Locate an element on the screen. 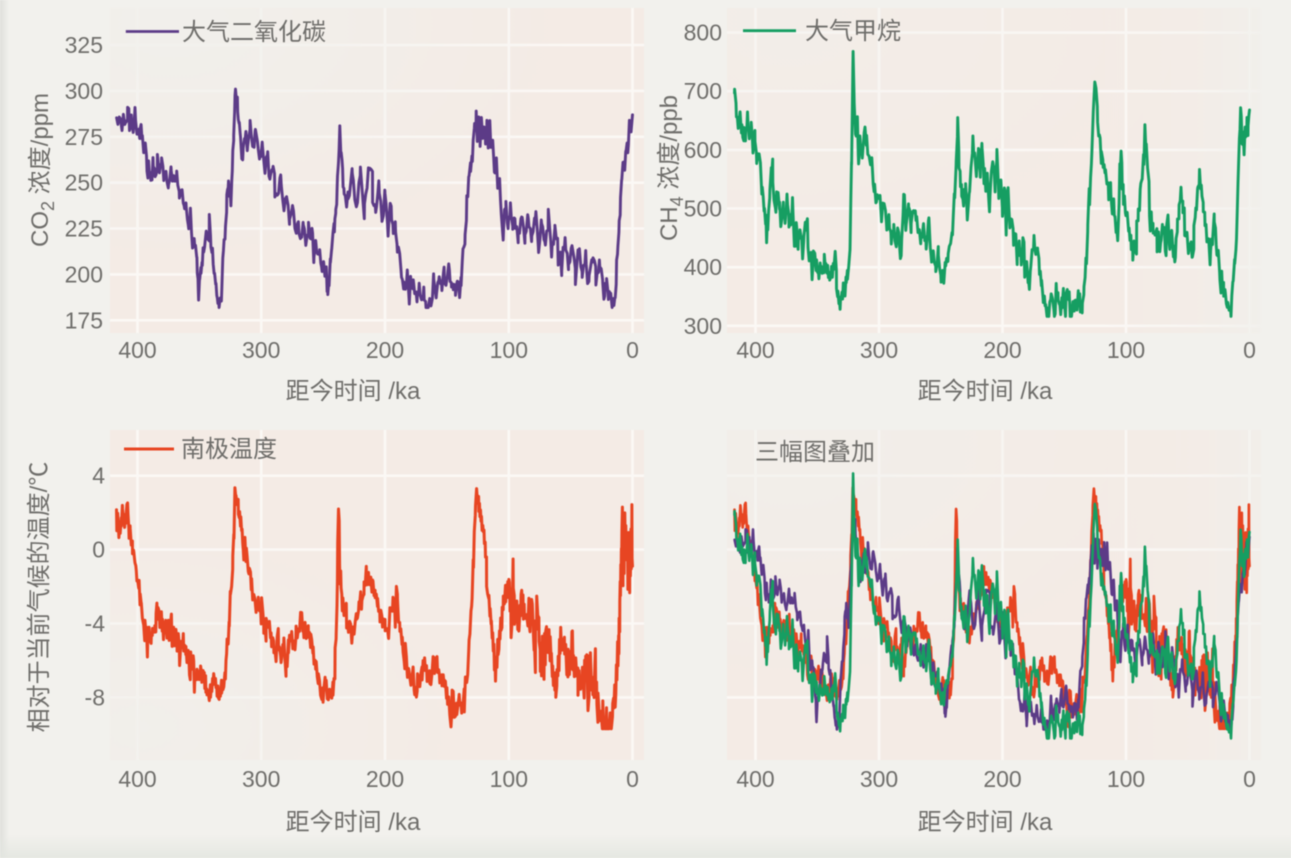 This screenshot has height=858, width=1291. svg-text: 600 is located at coordinates (703, 150).